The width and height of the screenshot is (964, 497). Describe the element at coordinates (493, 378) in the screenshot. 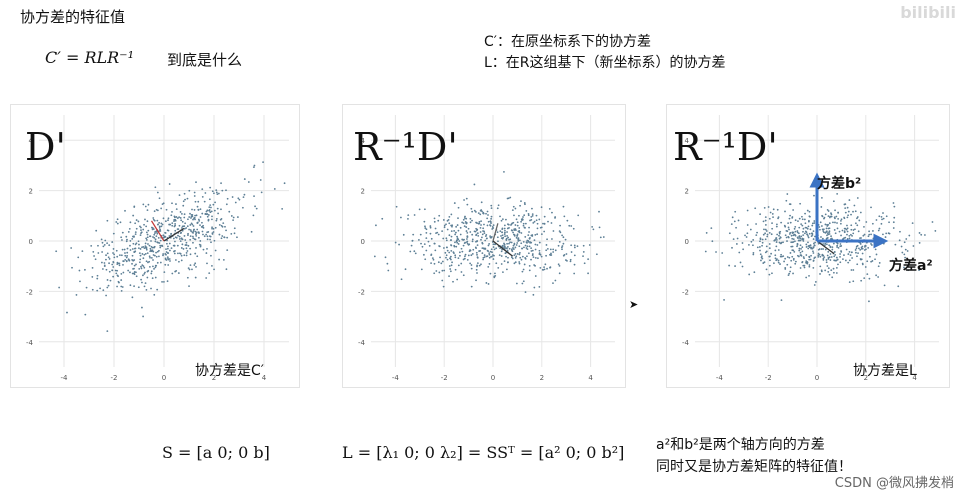

I see `x-tick-label: 0` at that location.